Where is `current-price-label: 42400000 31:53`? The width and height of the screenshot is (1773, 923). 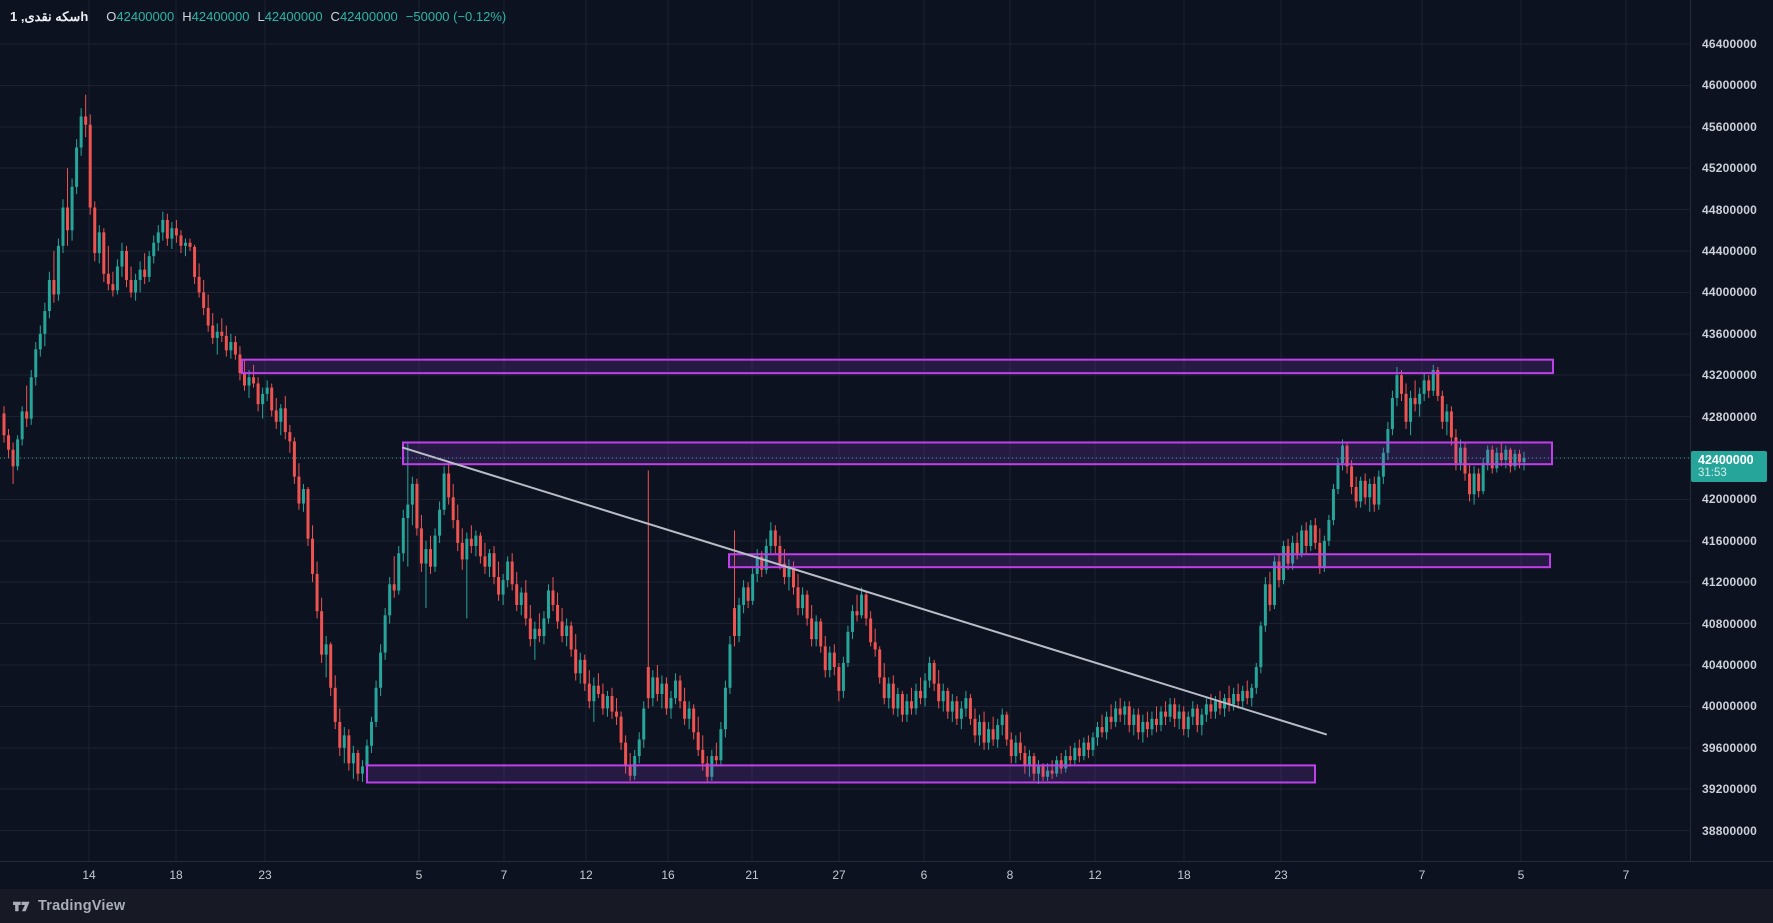
current-price-label: 42400000 31:53 is located at coordinates (1729, 466).